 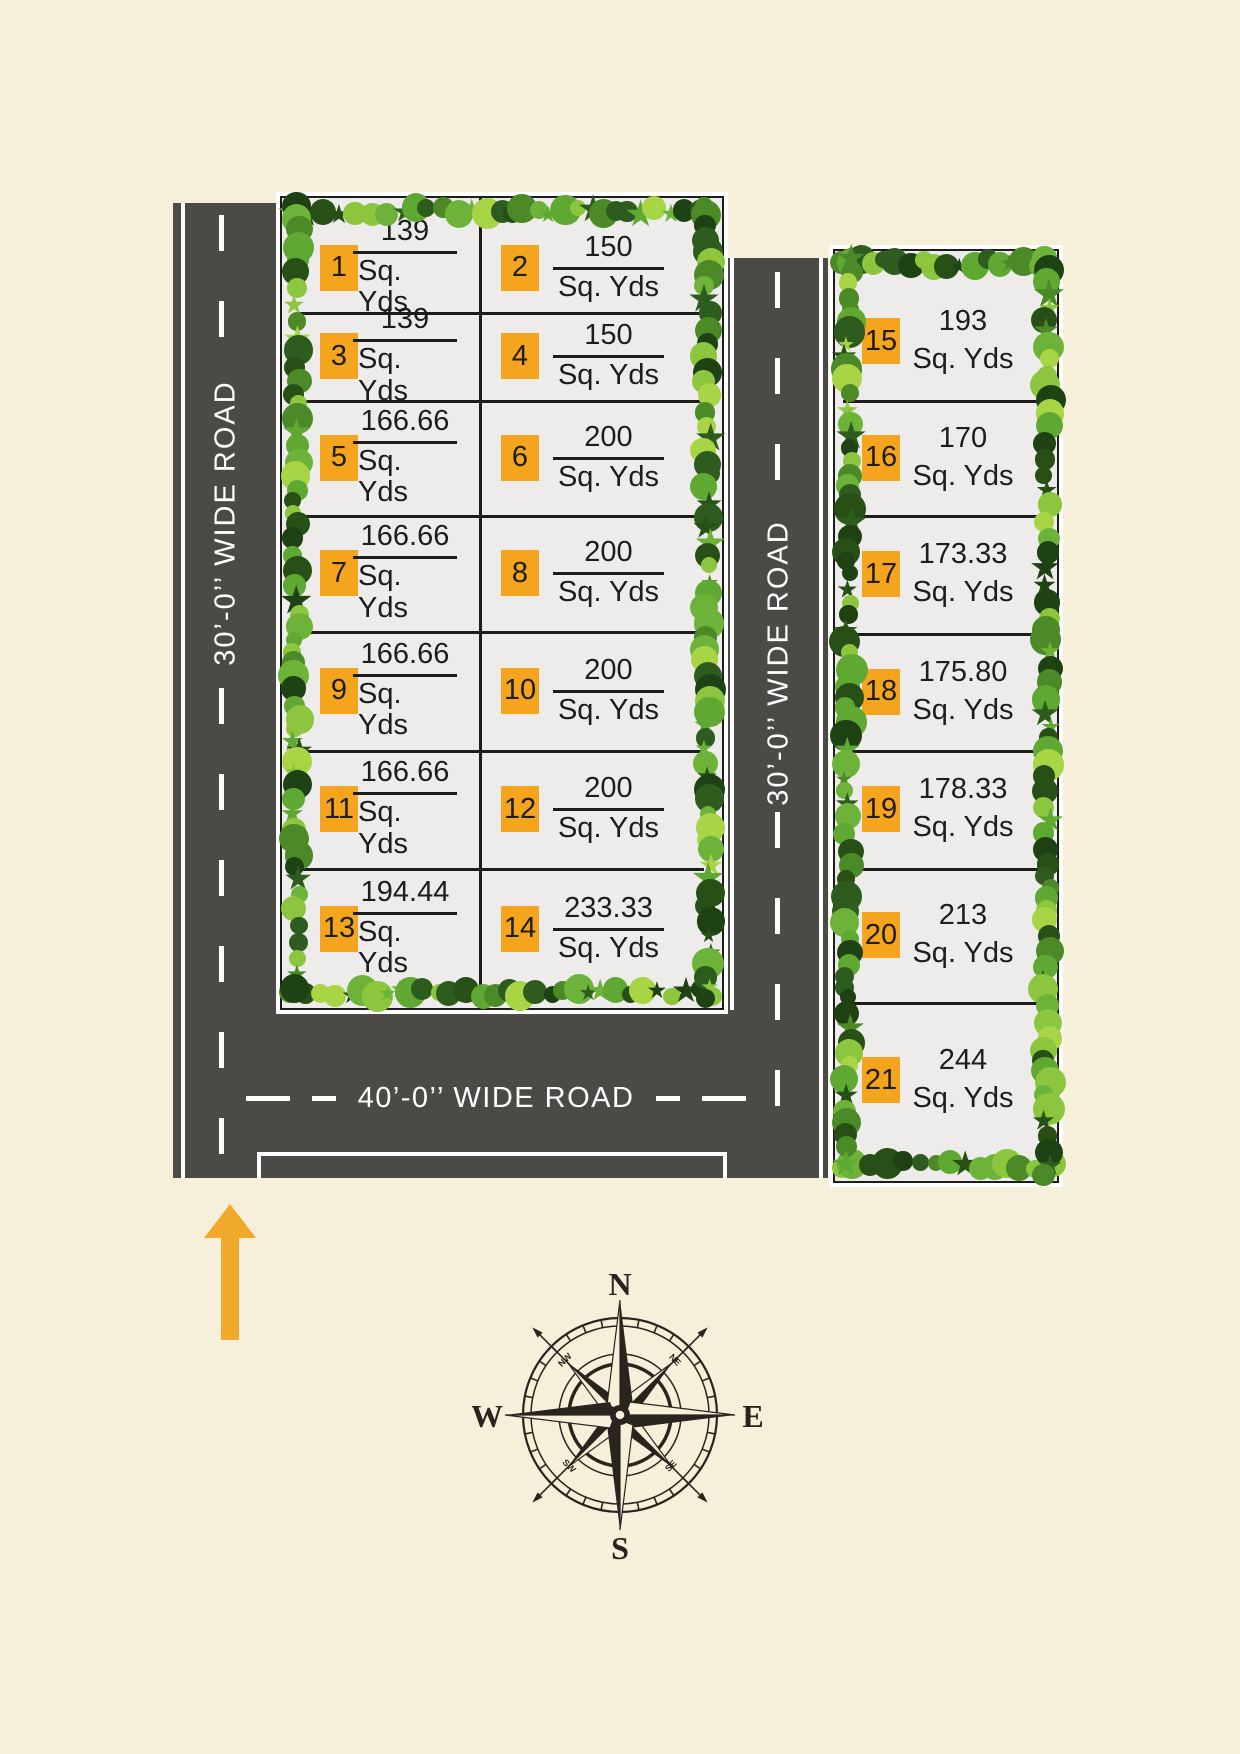 I want to click on plot-14: 14 233.33 Sq. Yds, so click(x=592, y=939).